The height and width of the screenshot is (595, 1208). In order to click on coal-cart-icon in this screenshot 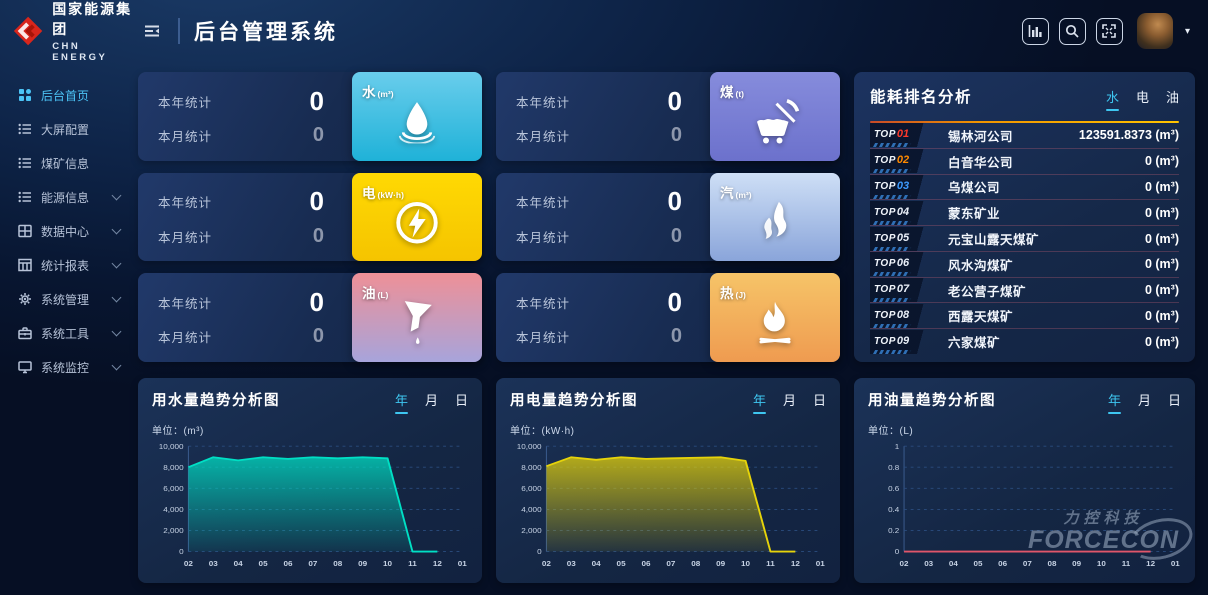, I will do `click(775, 124)`.